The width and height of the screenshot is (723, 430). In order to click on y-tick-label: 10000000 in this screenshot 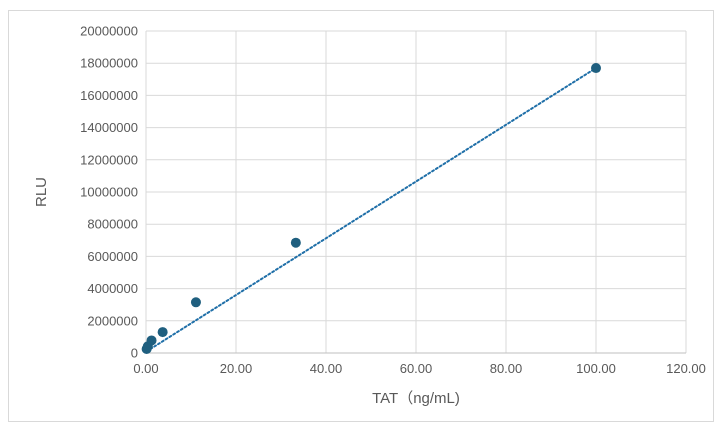, I will do `click(109, 192)`.